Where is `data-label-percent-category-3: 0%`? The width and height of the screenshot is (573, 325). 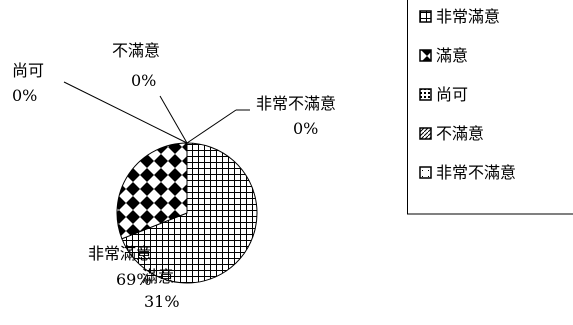 data-label-percent-category-3: 0% is located at coordinates (143, 80).